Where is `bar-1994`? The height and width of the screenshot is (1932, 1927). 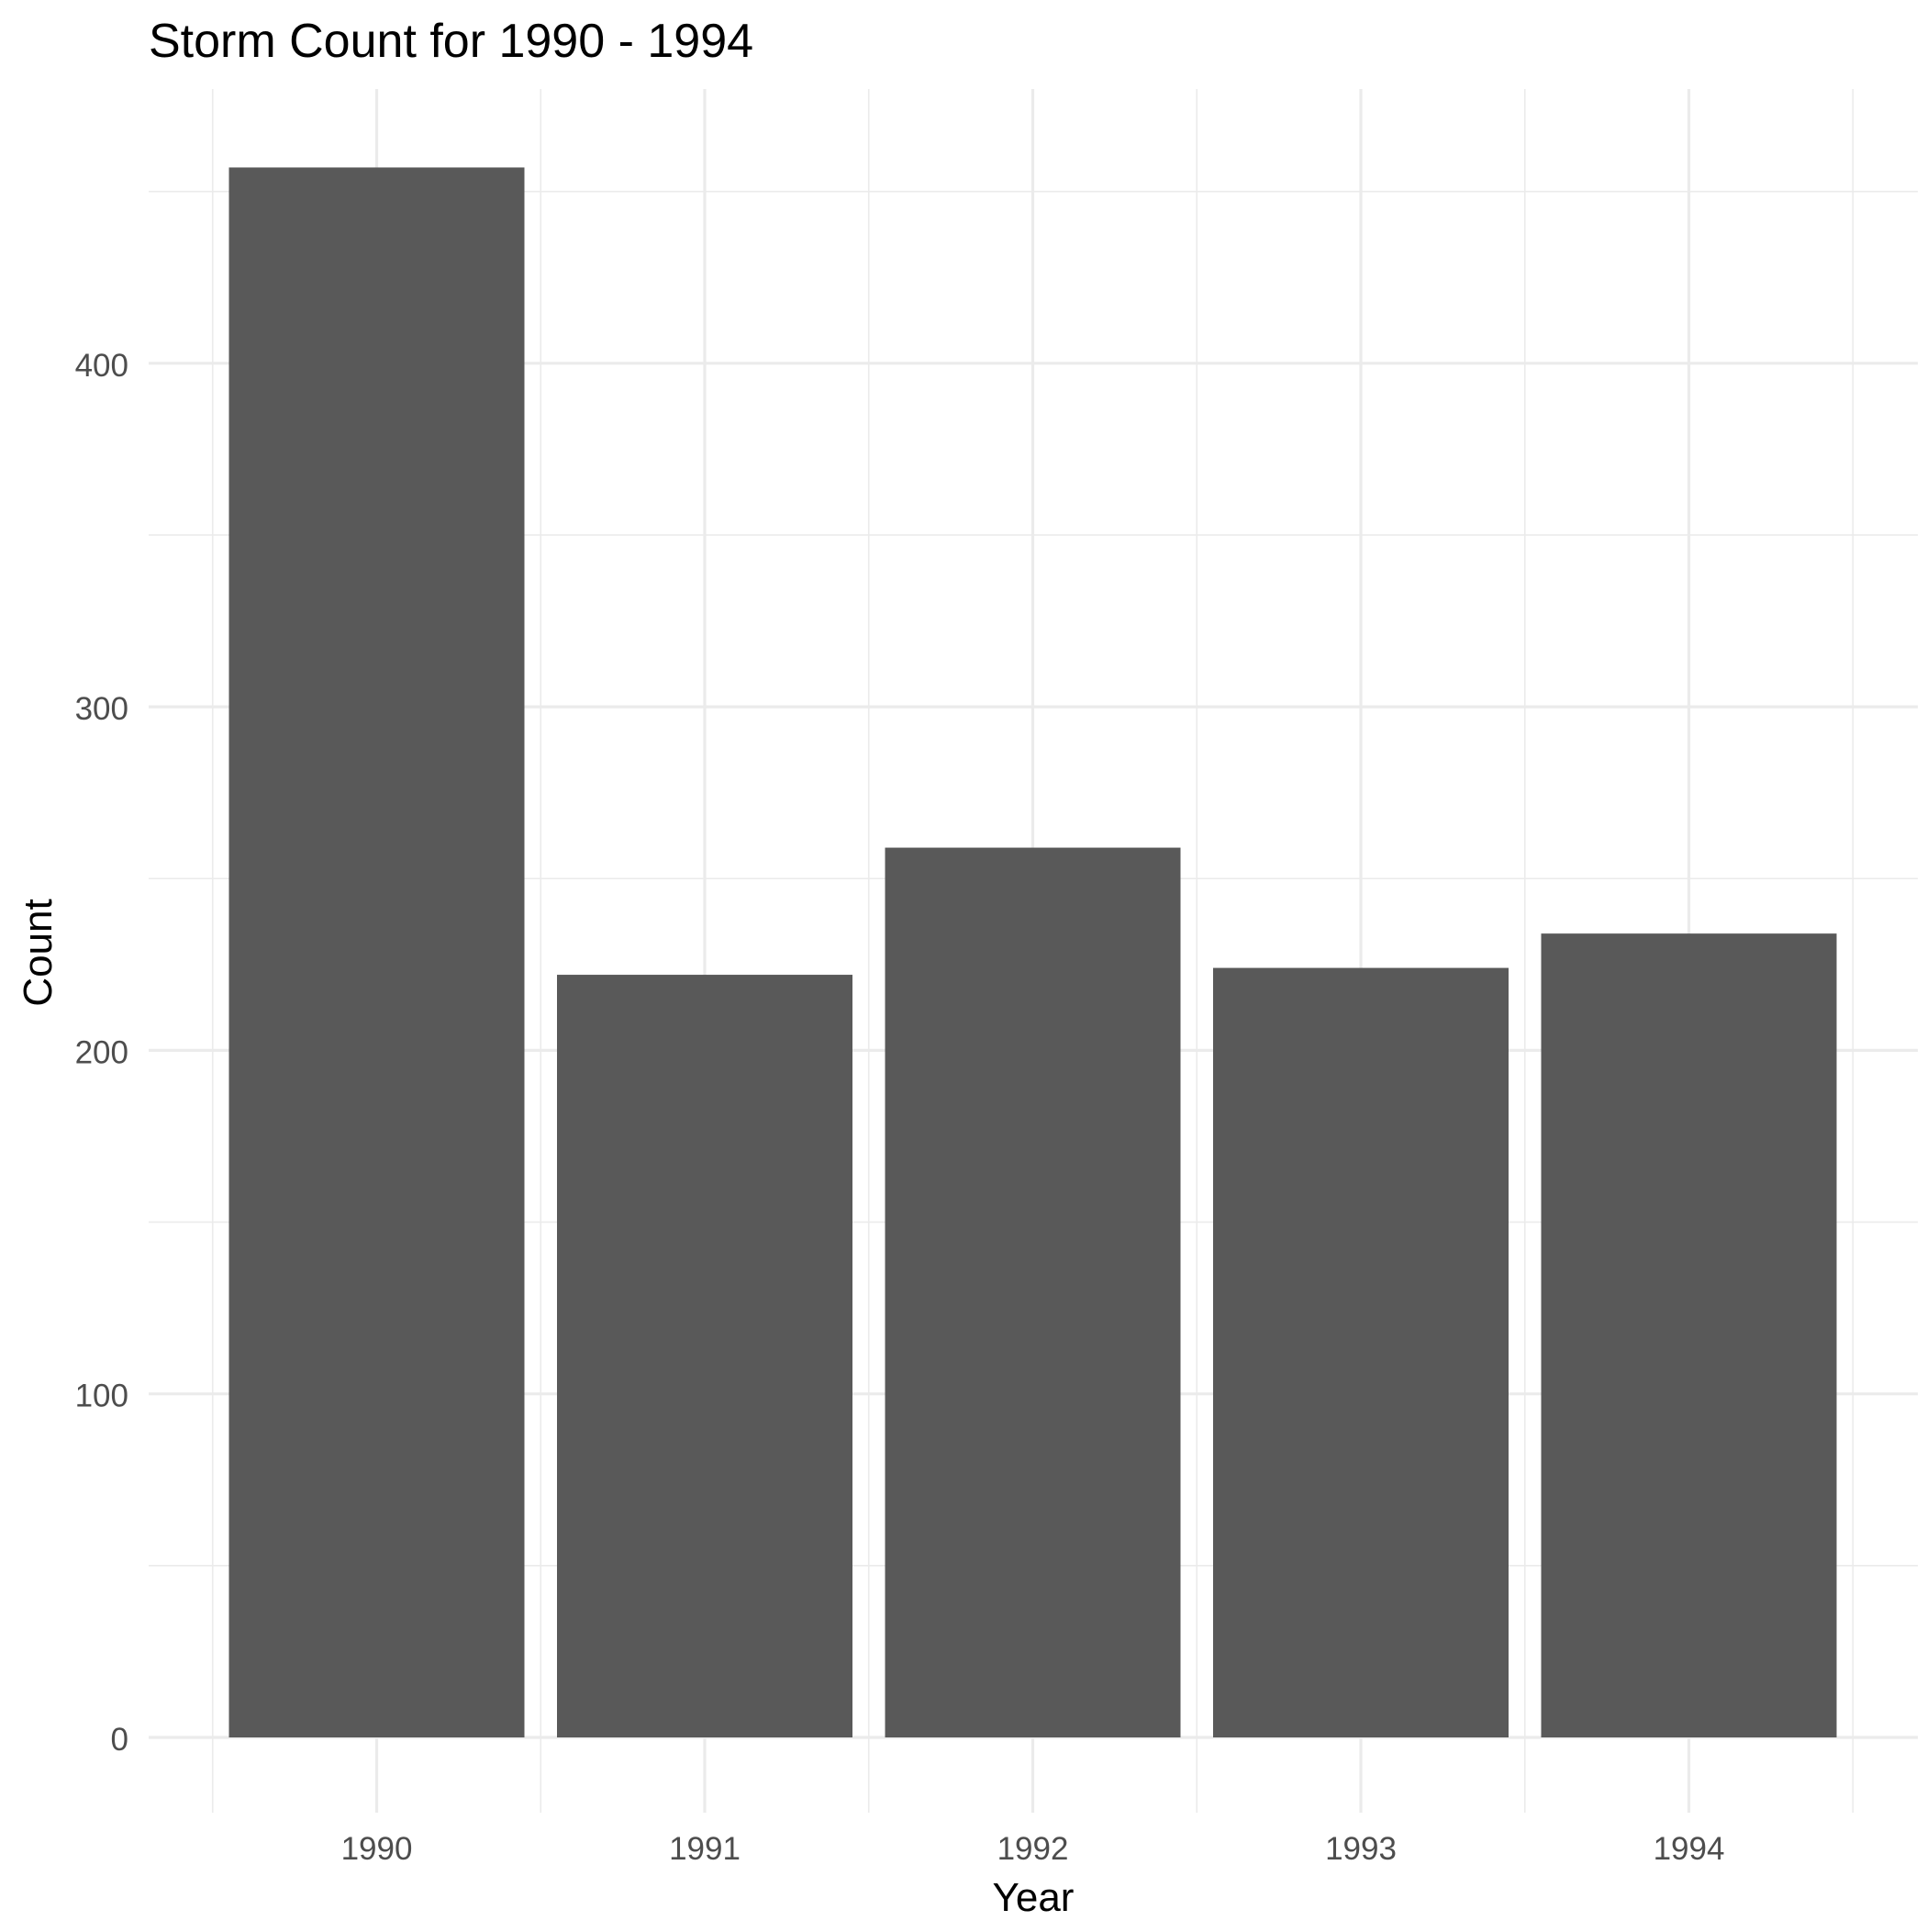
bar-1994 is located at coordinates (1689, 1335).